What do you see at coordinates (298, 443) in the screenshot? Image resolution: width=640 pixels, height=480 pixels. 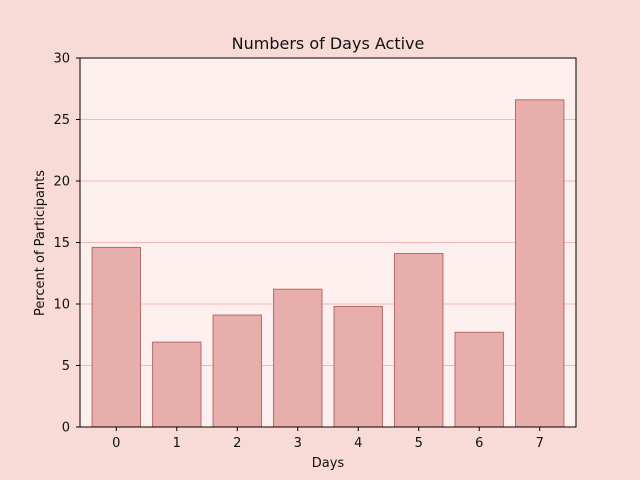 I see `x-tick-label: 3` at bounding box center [298, 443].